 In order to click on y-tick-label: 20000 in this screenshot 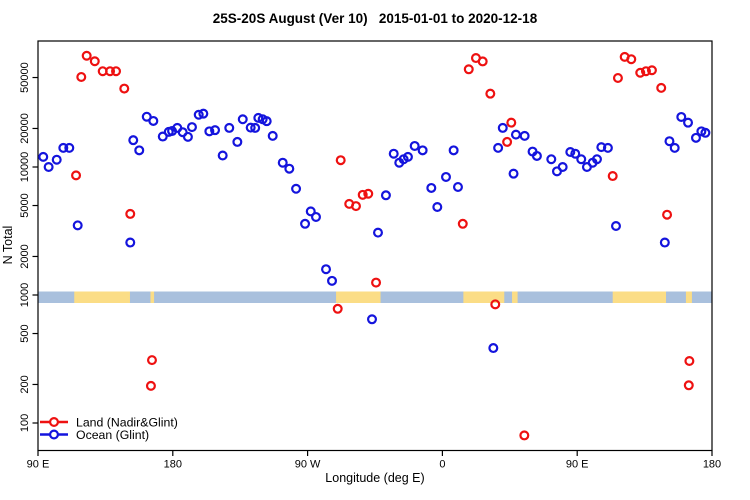, I will do `click(25, 128)`.